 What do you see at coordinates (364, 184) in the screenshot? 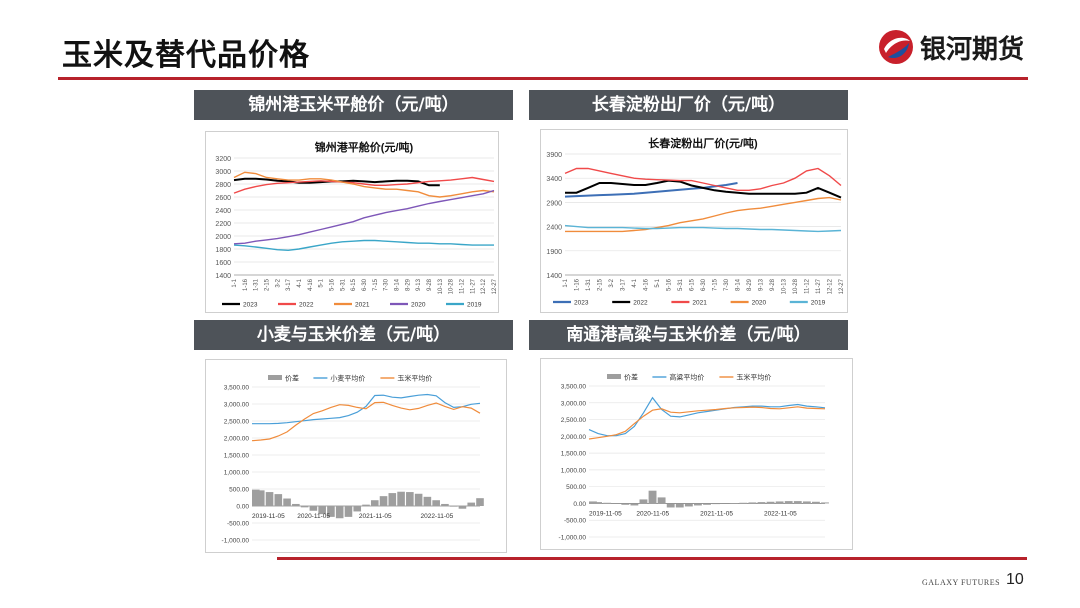
I see `series-line-2021` at bounding box center [364, 184].